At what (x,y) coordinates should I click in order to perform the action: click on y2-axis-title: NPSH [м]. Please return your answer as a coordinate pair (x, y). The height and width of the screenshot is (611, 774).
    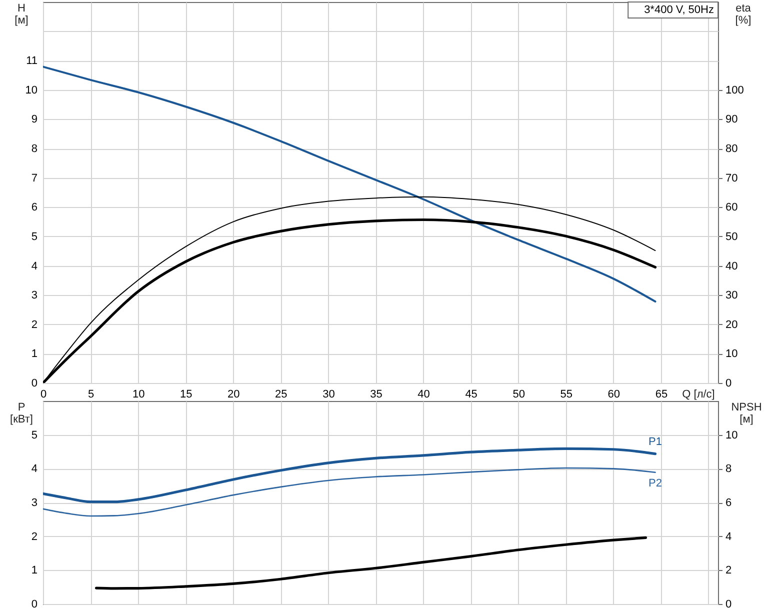
    Looking at the image, I should click on (746, 414).